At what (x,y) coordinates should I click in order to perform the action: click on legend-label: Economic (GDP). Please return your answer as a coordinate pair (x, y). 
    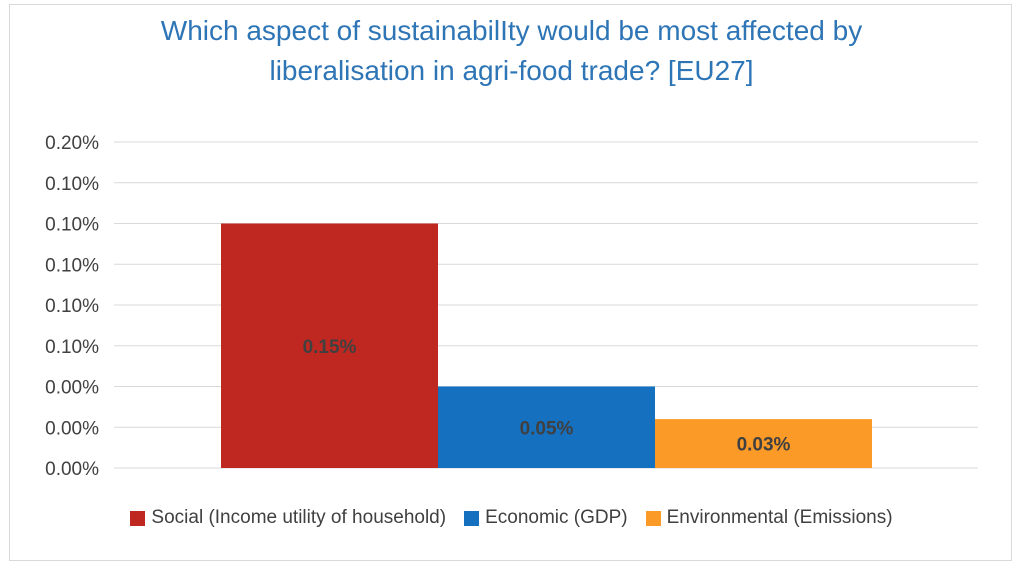
    Looking at the image, I should click on (556, 517).